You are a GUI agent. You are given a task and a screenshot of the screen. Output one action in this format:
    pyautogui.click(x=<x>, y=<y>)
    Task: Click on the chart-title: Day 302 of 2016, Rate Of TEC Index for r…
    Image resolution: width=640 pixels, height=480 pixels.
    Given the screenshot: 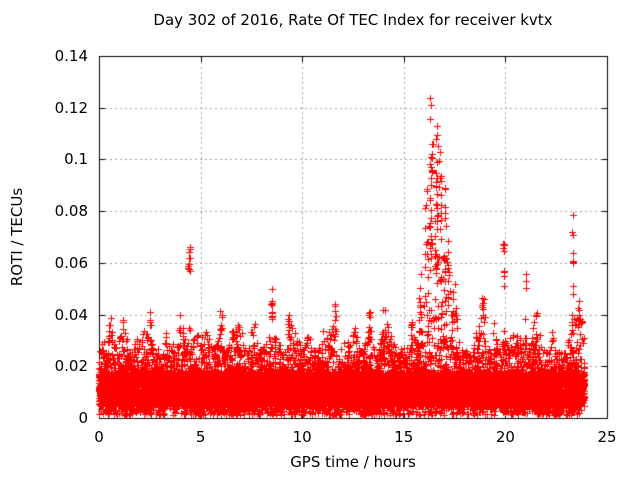 What is the action you would take?
    pyautogui.click(x=353, y=20)
    